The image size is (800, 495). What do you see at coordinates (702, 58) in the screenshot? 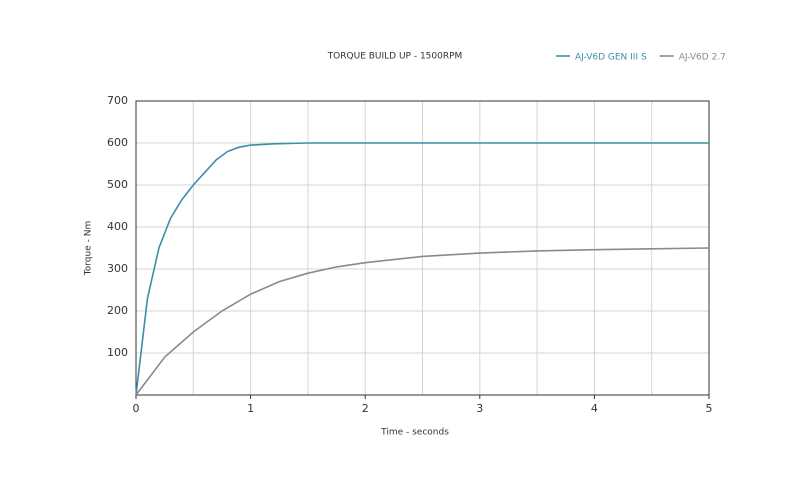
I see `legend-label: AJ-V6D 2.7` at bounding box center [702, 58].